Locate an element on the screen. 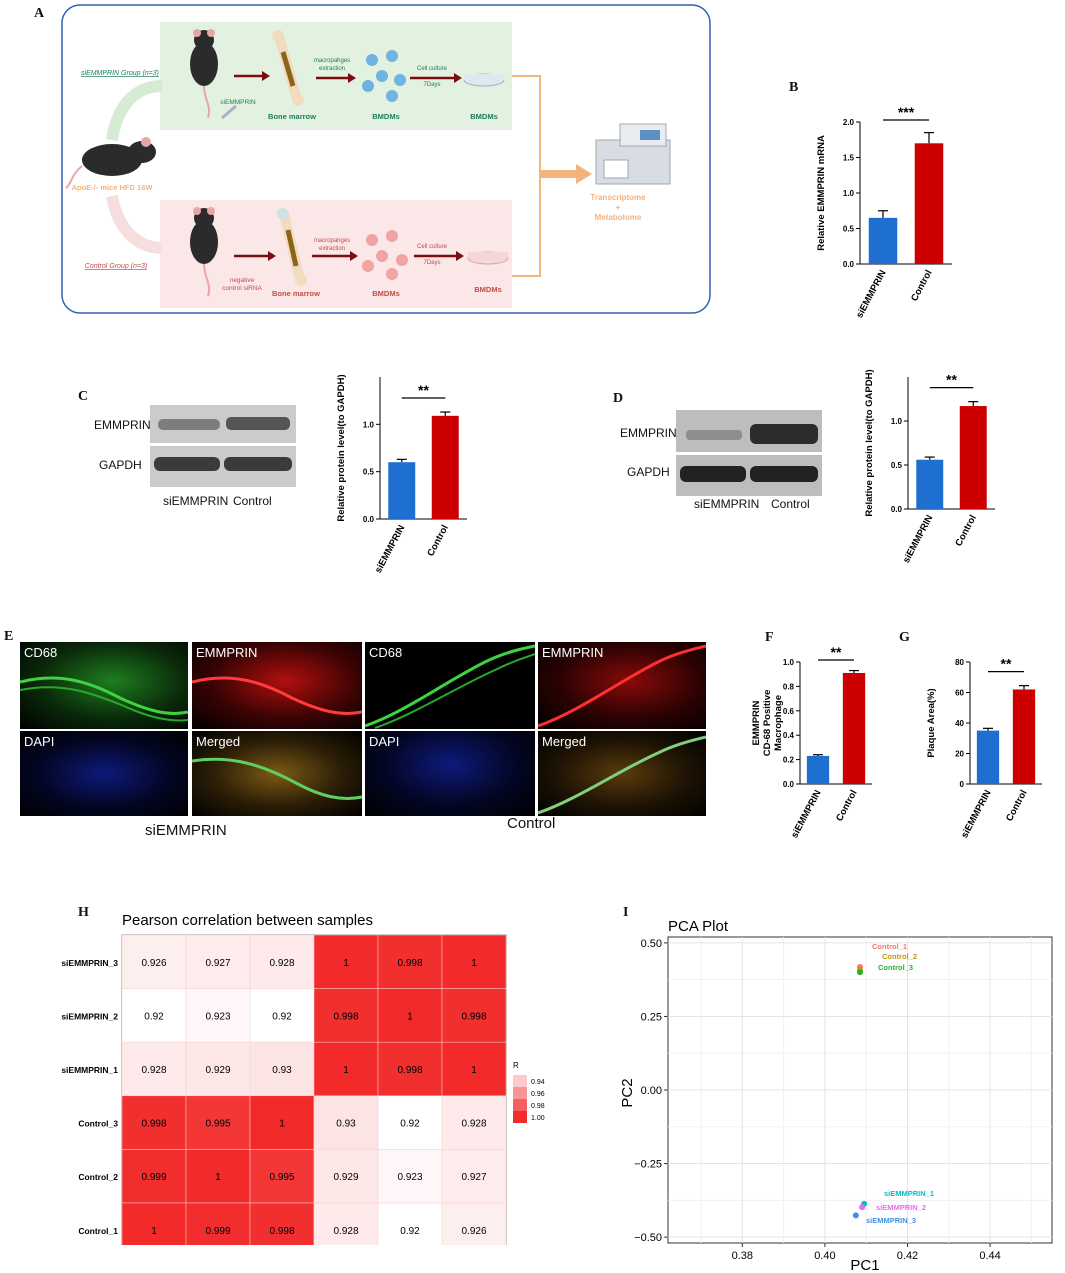 The image size is (1065, 1273). heatmap-value: 0.995 is located at coordinates (281, 1177).